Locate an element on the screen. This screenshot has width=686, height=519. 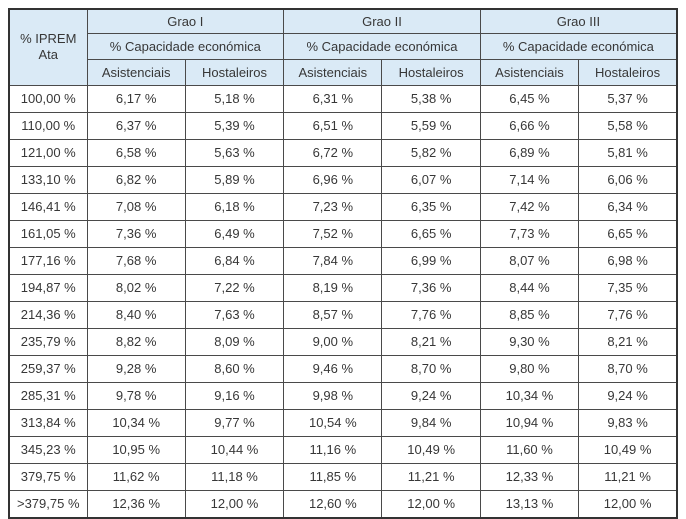
value-cell: 10,95 % is located at coordinates (136, 449).